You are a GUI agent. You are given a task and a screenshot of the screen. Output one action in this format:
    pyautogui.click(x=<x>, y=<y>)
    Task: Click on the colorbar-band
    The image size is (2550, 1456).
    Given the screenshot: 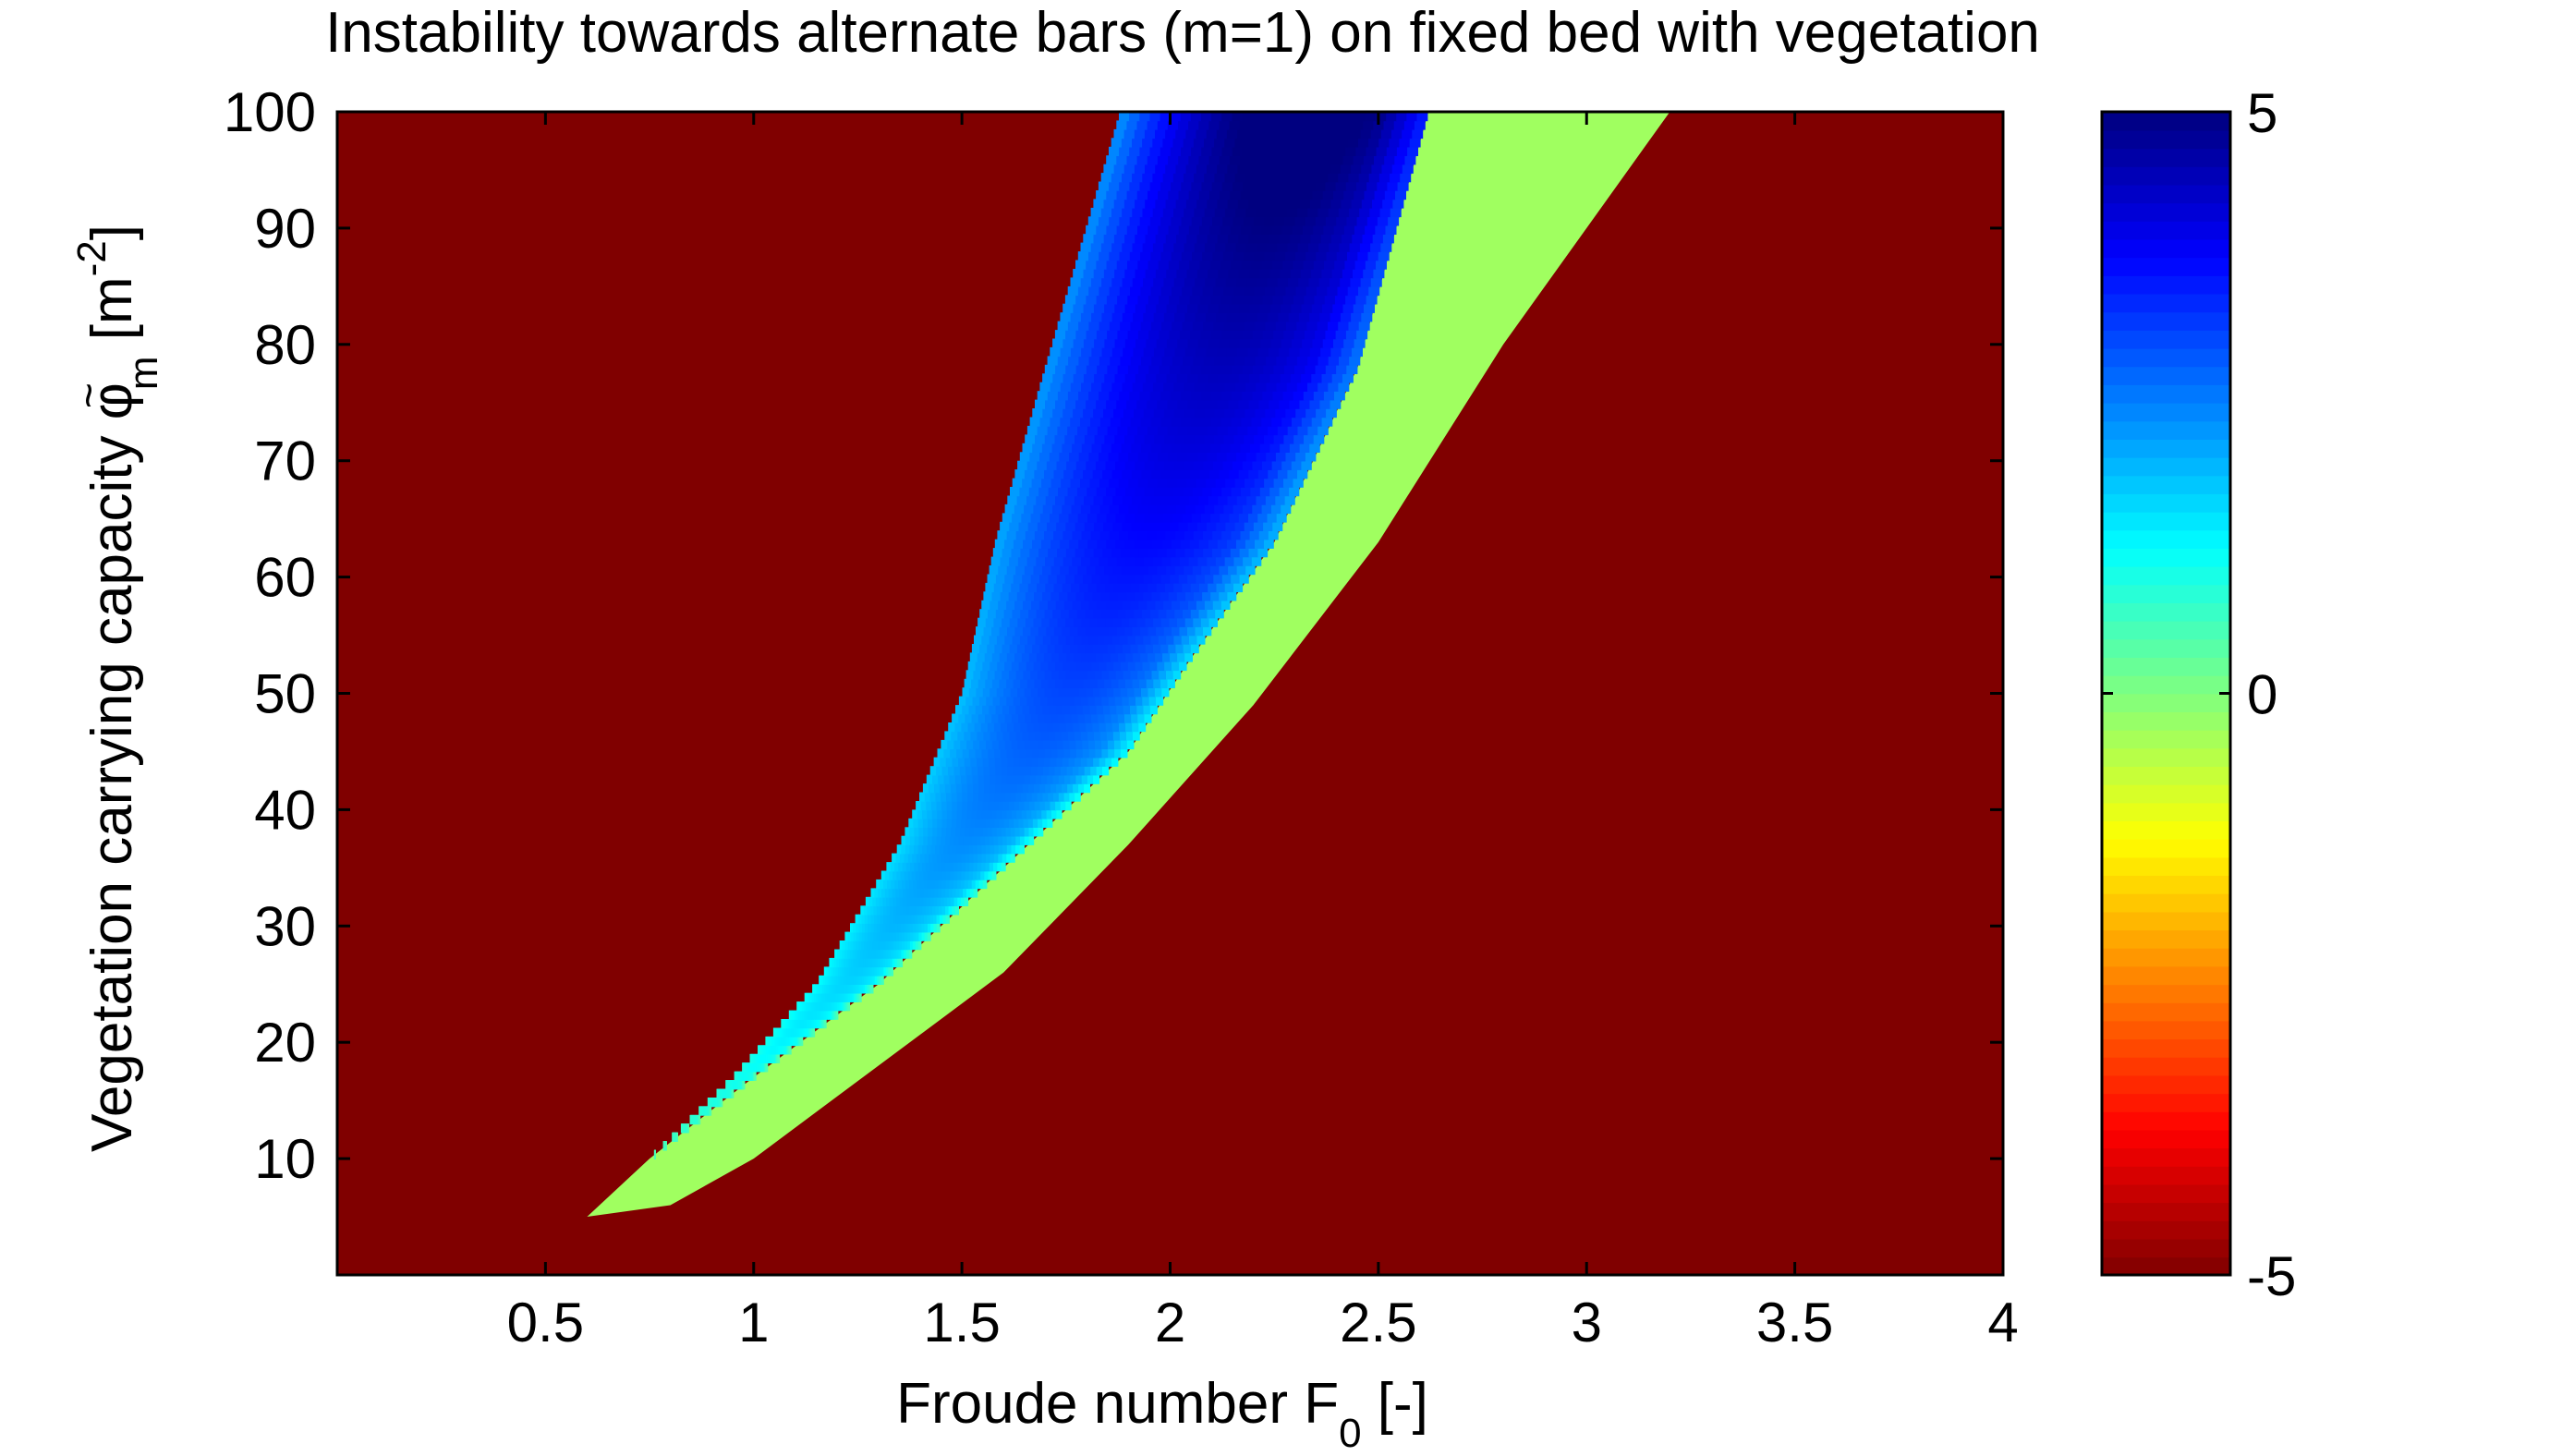 What is the action you would take?
    pyautogui.click(x=2166, y=412)
    